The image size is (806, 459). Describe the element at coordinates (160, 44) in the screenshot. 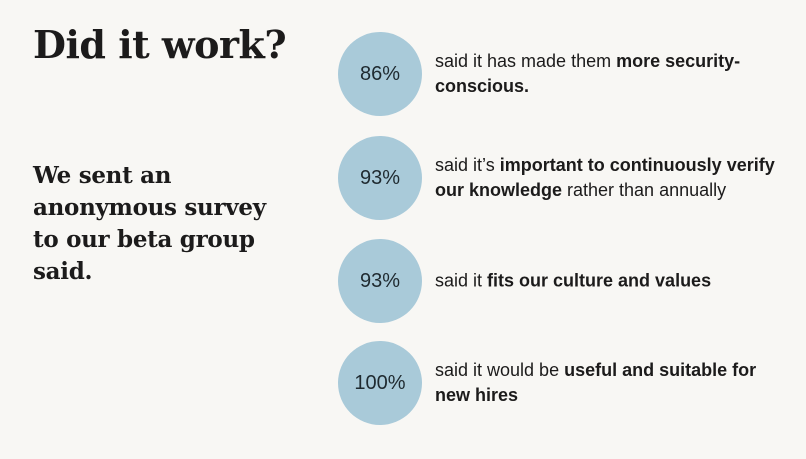

I see `page-title: Did it work?` at that location.